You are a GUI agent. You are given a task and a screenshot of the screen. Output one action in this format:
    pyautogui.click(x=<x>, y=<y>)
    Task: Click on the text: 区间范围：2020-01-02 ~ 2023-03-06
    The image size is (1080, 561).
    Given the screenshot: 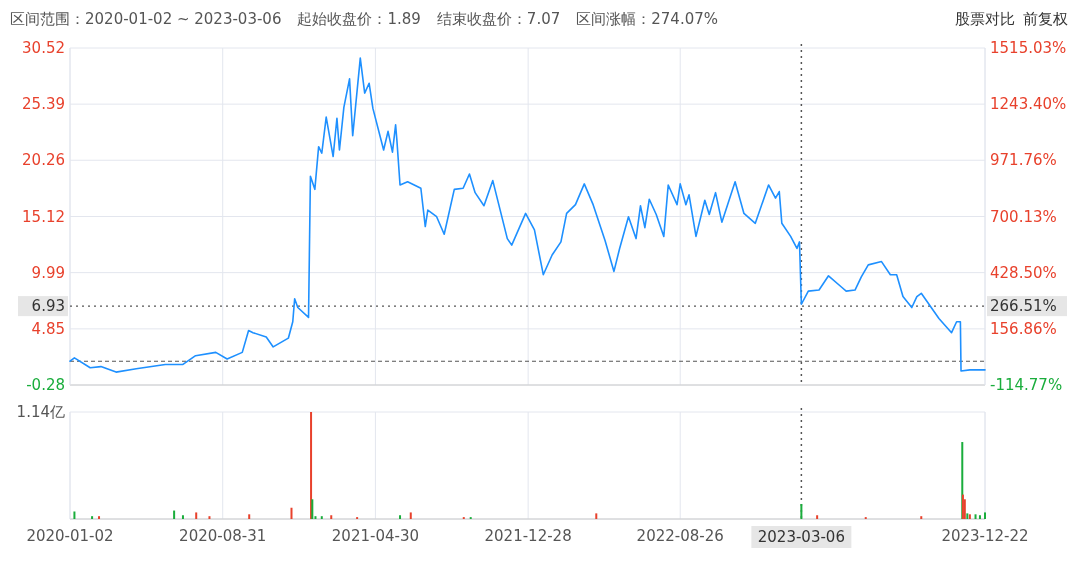 What is the action you would take?
    pyautogui.click(x=146, y=19)
    